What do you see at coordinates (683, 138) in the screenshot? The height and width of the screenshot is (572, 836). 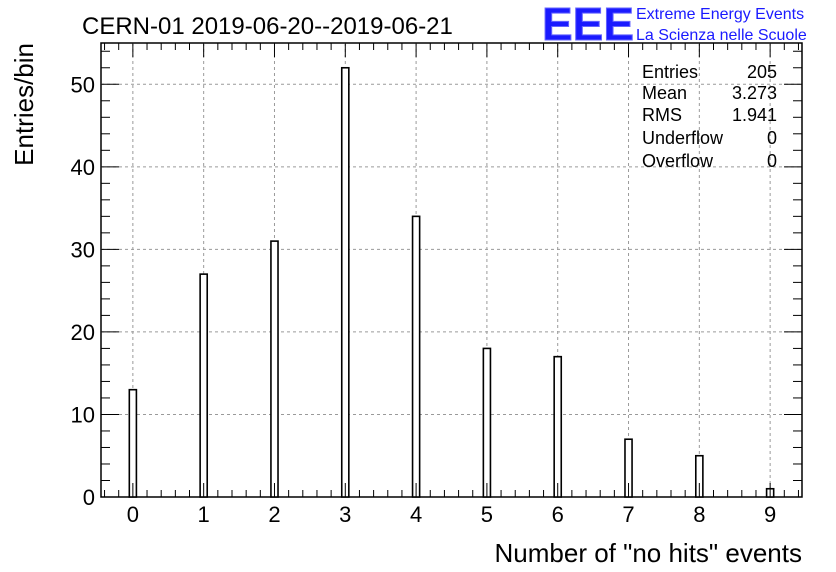 I see `stats-underflow-label: Underflow` at bounding box center [683, 138].